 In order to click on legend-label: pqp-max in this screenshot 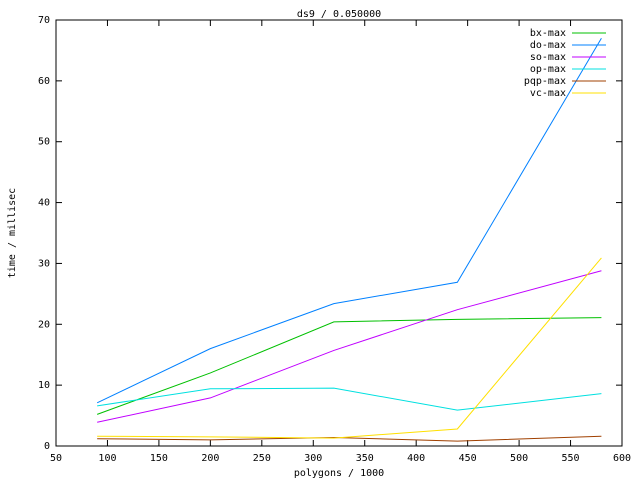, I will do `click(545, 81)`.